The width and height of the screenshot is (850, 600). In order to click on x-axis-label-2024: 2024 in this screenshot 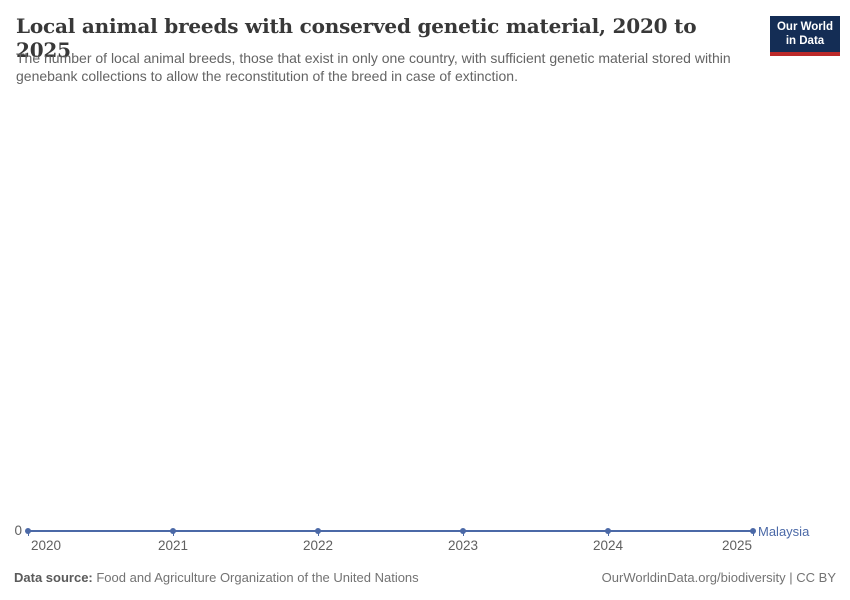, I will do `click(608, 545)`.